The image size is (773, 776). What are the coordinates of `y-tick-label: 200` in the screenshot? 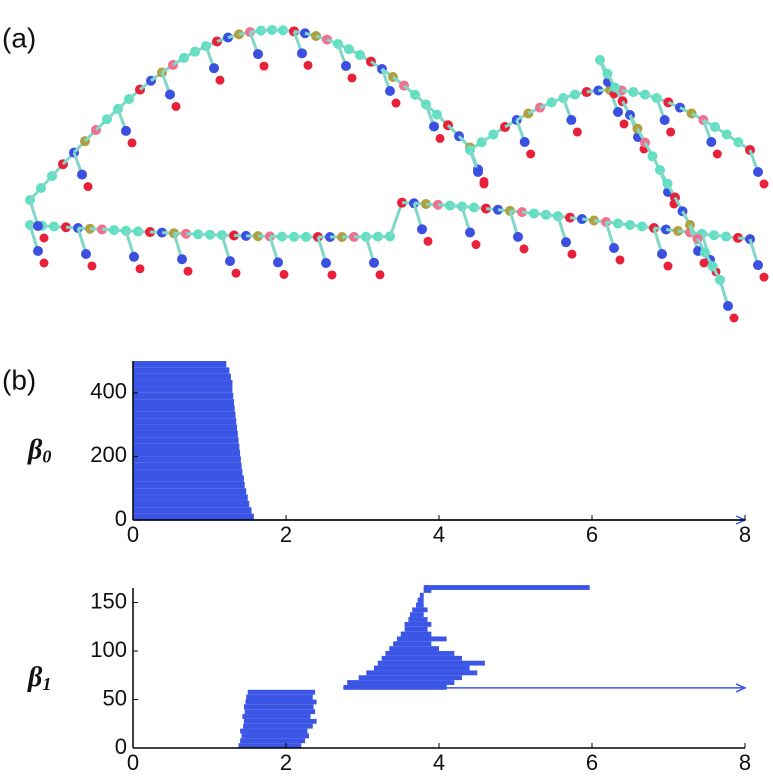 It's located at (108, 454).